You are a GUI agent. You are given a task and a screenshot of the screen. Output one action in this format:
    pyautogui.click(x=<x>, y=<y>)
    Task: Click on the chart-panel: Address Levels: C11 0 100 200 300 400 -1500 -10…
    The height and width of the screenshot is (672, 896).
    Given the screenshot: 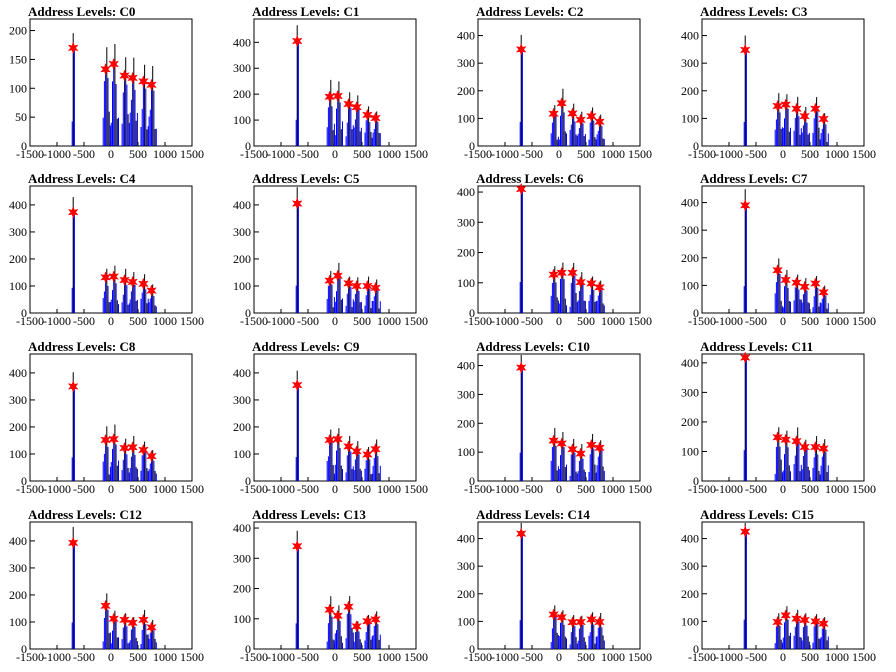 What is the action you would take?
    pyautogui.click(x=778, y=417)
    